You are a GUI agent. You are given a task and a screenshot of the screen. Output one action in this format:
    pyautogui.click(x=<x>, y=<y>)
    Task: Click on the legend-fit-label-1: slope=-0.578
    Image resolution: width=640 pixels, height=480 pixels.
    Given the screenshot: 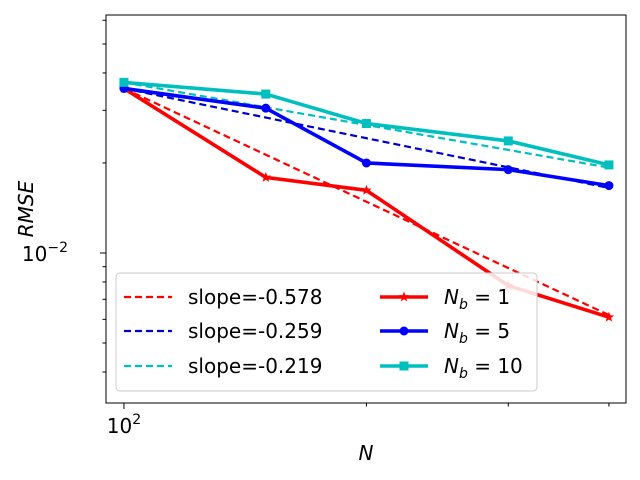 What is the action you would take?
    pyautogui.click(x=255, y=297)
    